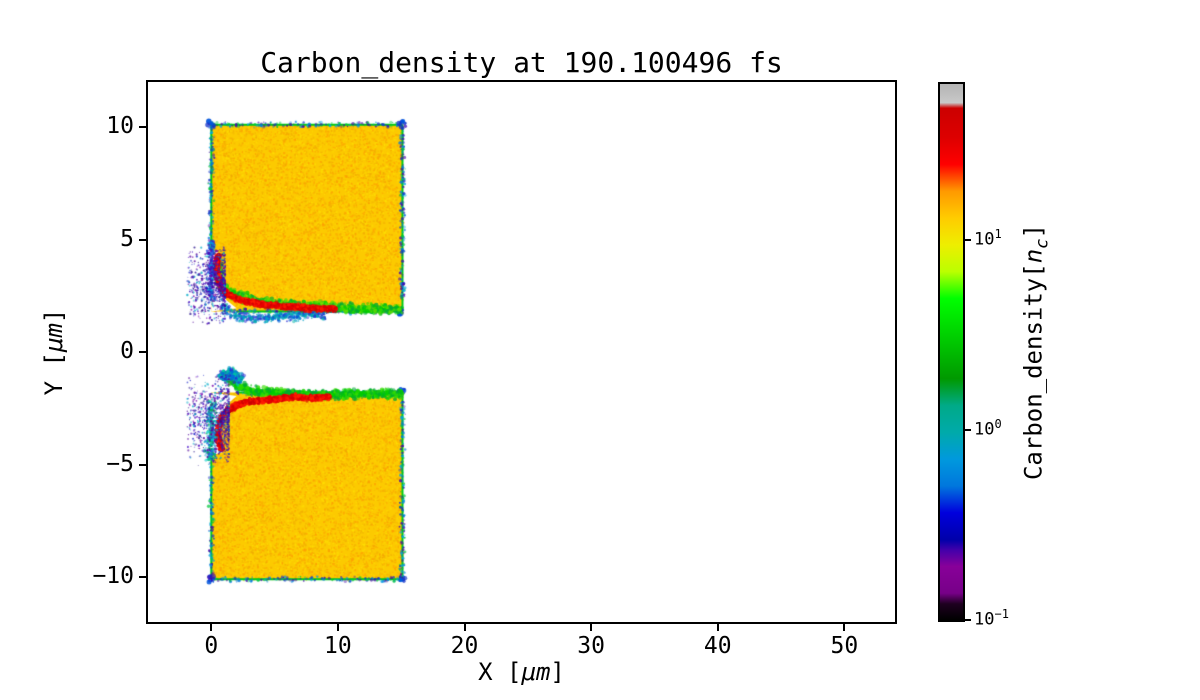  What do you see at coordinates (557, 672) in the screenshot?
I see `x-axis-label-suffix: ]` at bounding box center [557, 672].